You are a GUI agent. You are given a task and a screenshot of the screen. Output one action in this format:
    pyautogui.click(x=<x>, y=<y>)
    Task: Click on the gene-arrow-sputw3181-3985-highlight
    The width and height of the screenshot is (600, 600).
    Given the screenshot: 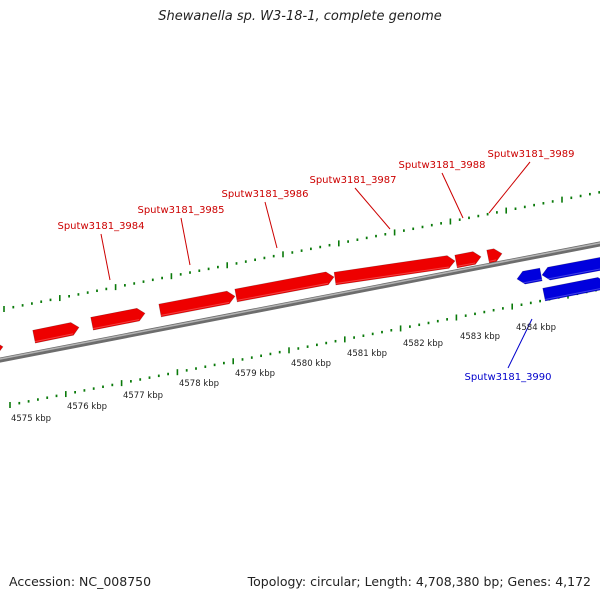 What is the action you would take?
    pyautogui.click(x=116, y=324)
    